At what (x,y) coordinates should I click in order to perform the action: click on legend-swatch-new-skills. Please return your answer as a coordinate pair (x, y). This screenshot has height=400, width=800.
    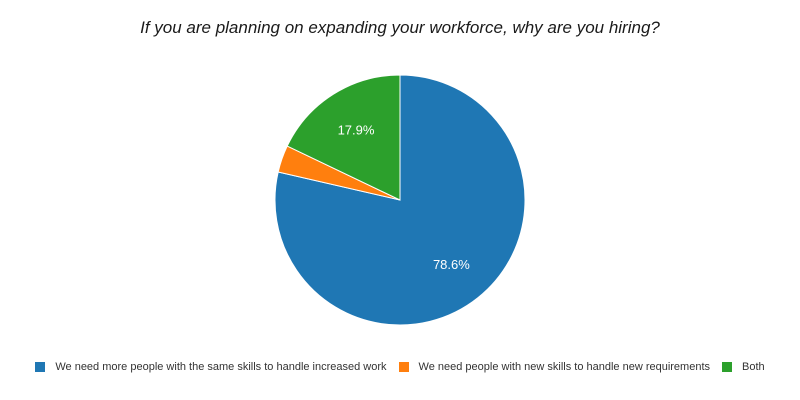
    Looking at the image, I should click on (403, 367).